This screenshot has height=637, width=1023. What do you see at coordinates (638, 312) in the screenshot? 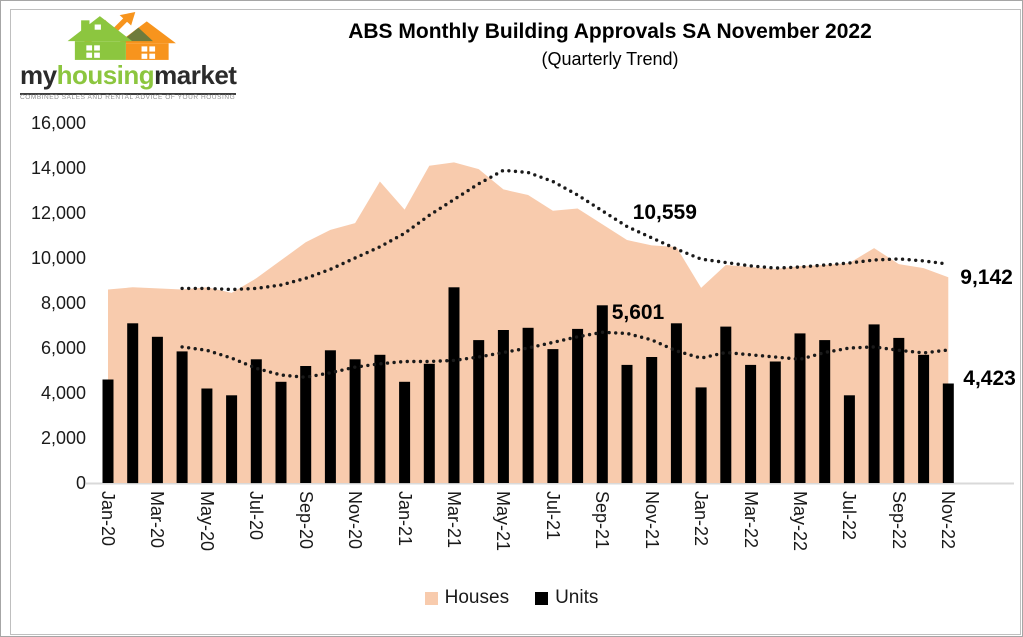
I see `annotation-units-nov-21: 5,601` at bounding box center [638, 312].